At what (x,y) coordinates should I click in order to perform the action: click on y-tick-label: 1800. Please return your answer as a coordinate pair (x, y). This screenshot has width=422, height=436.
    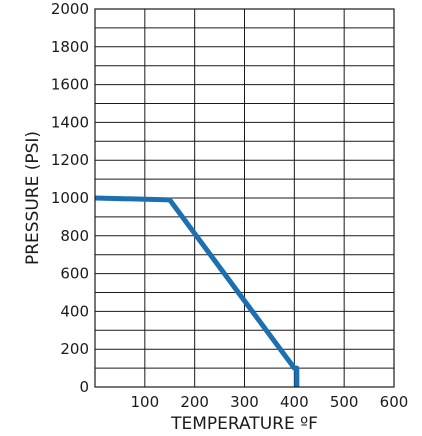
    Looking at the image, I should click on (70, 47).